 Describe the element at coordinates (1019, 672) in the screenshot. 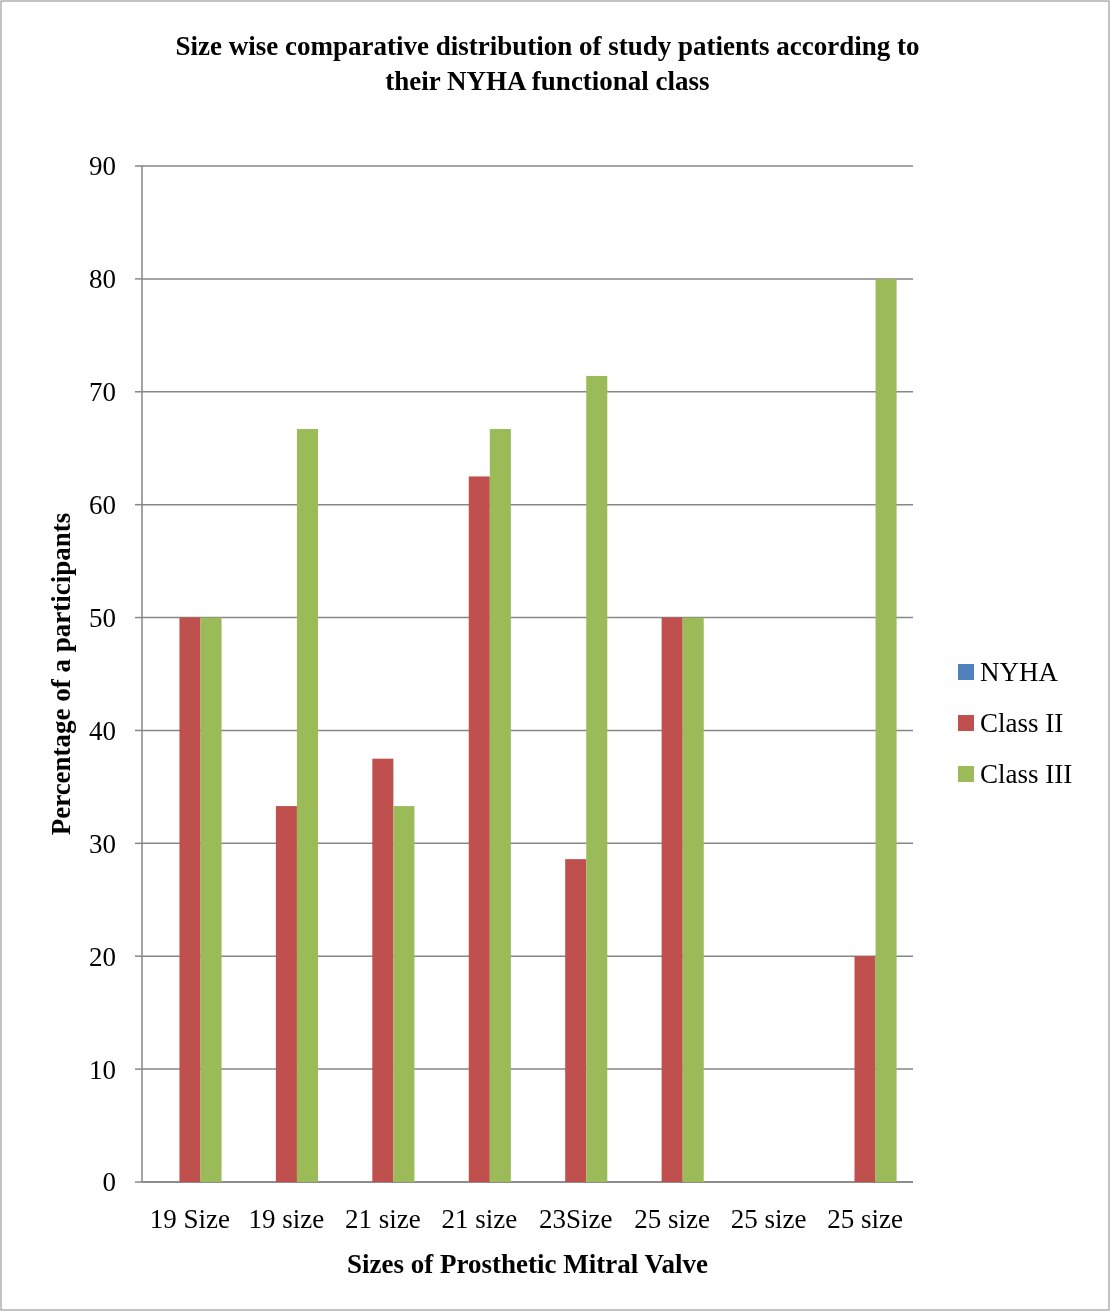

I see `legend-label: NYHA` at that location.